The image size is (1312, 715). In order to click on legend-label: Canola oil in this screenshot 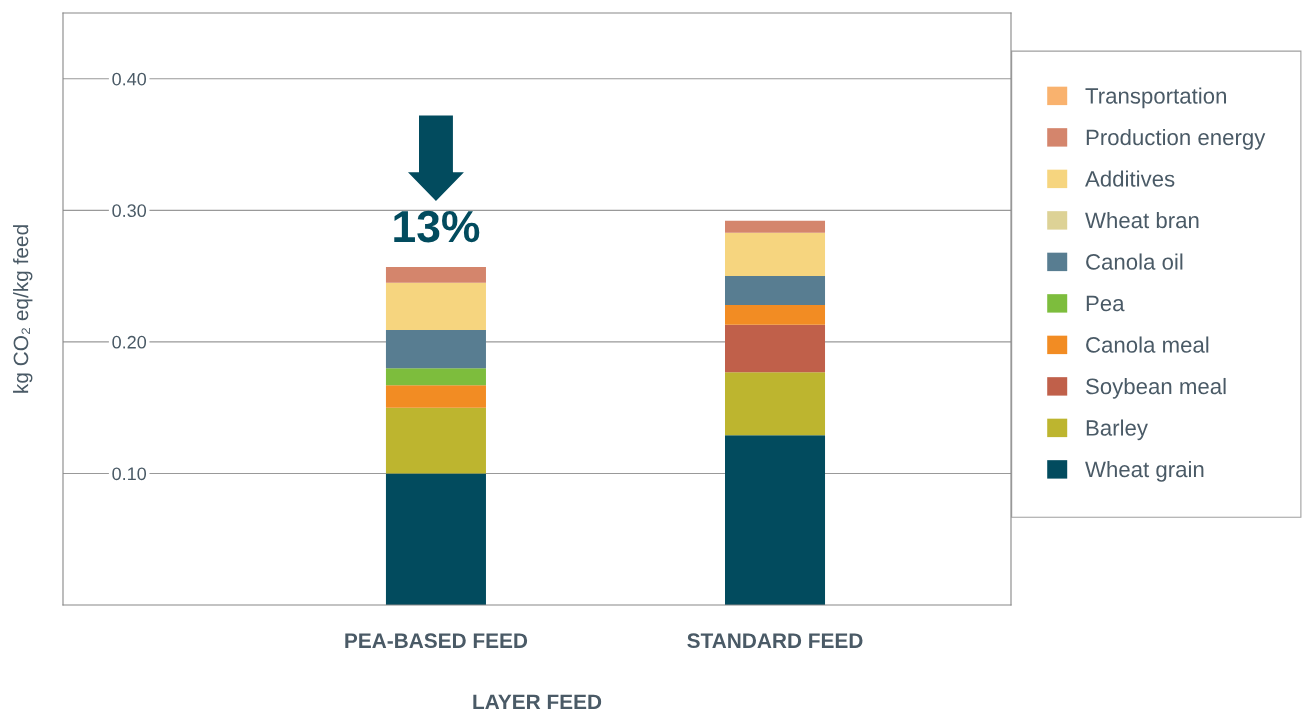, I will do `click(1134, 261)`.